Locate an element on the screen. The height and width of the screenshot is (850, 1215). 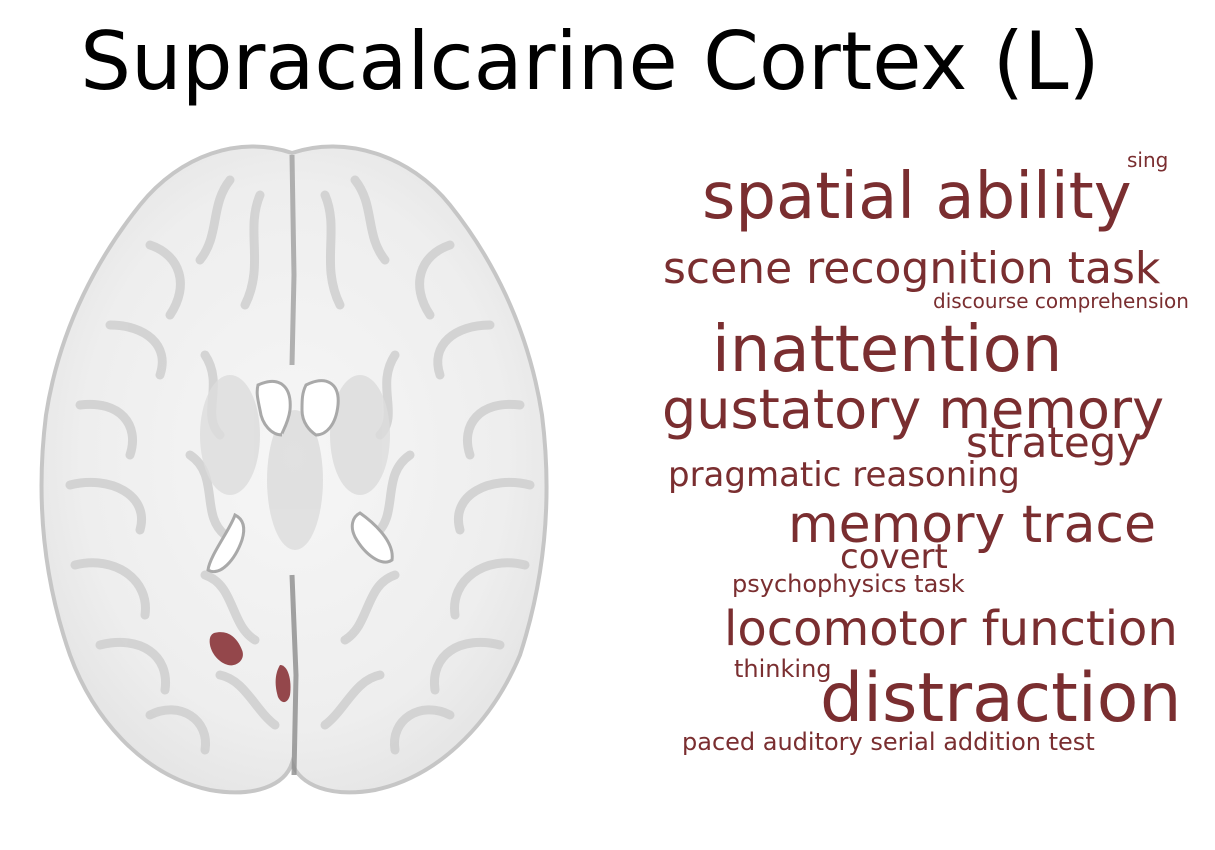
posterior-fissure is located at coordinates (294, 675).